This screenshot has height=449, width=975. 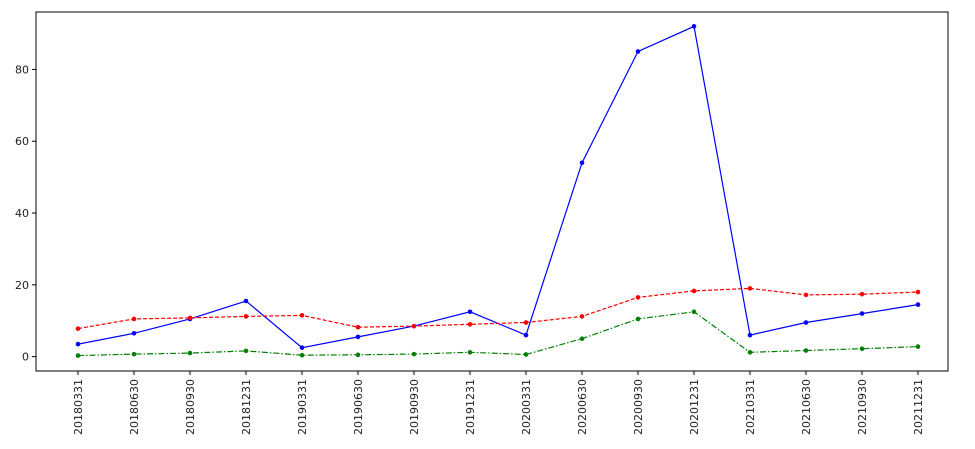 I want to click on x-tick-label: 20181231, so click(x=246, y=407).